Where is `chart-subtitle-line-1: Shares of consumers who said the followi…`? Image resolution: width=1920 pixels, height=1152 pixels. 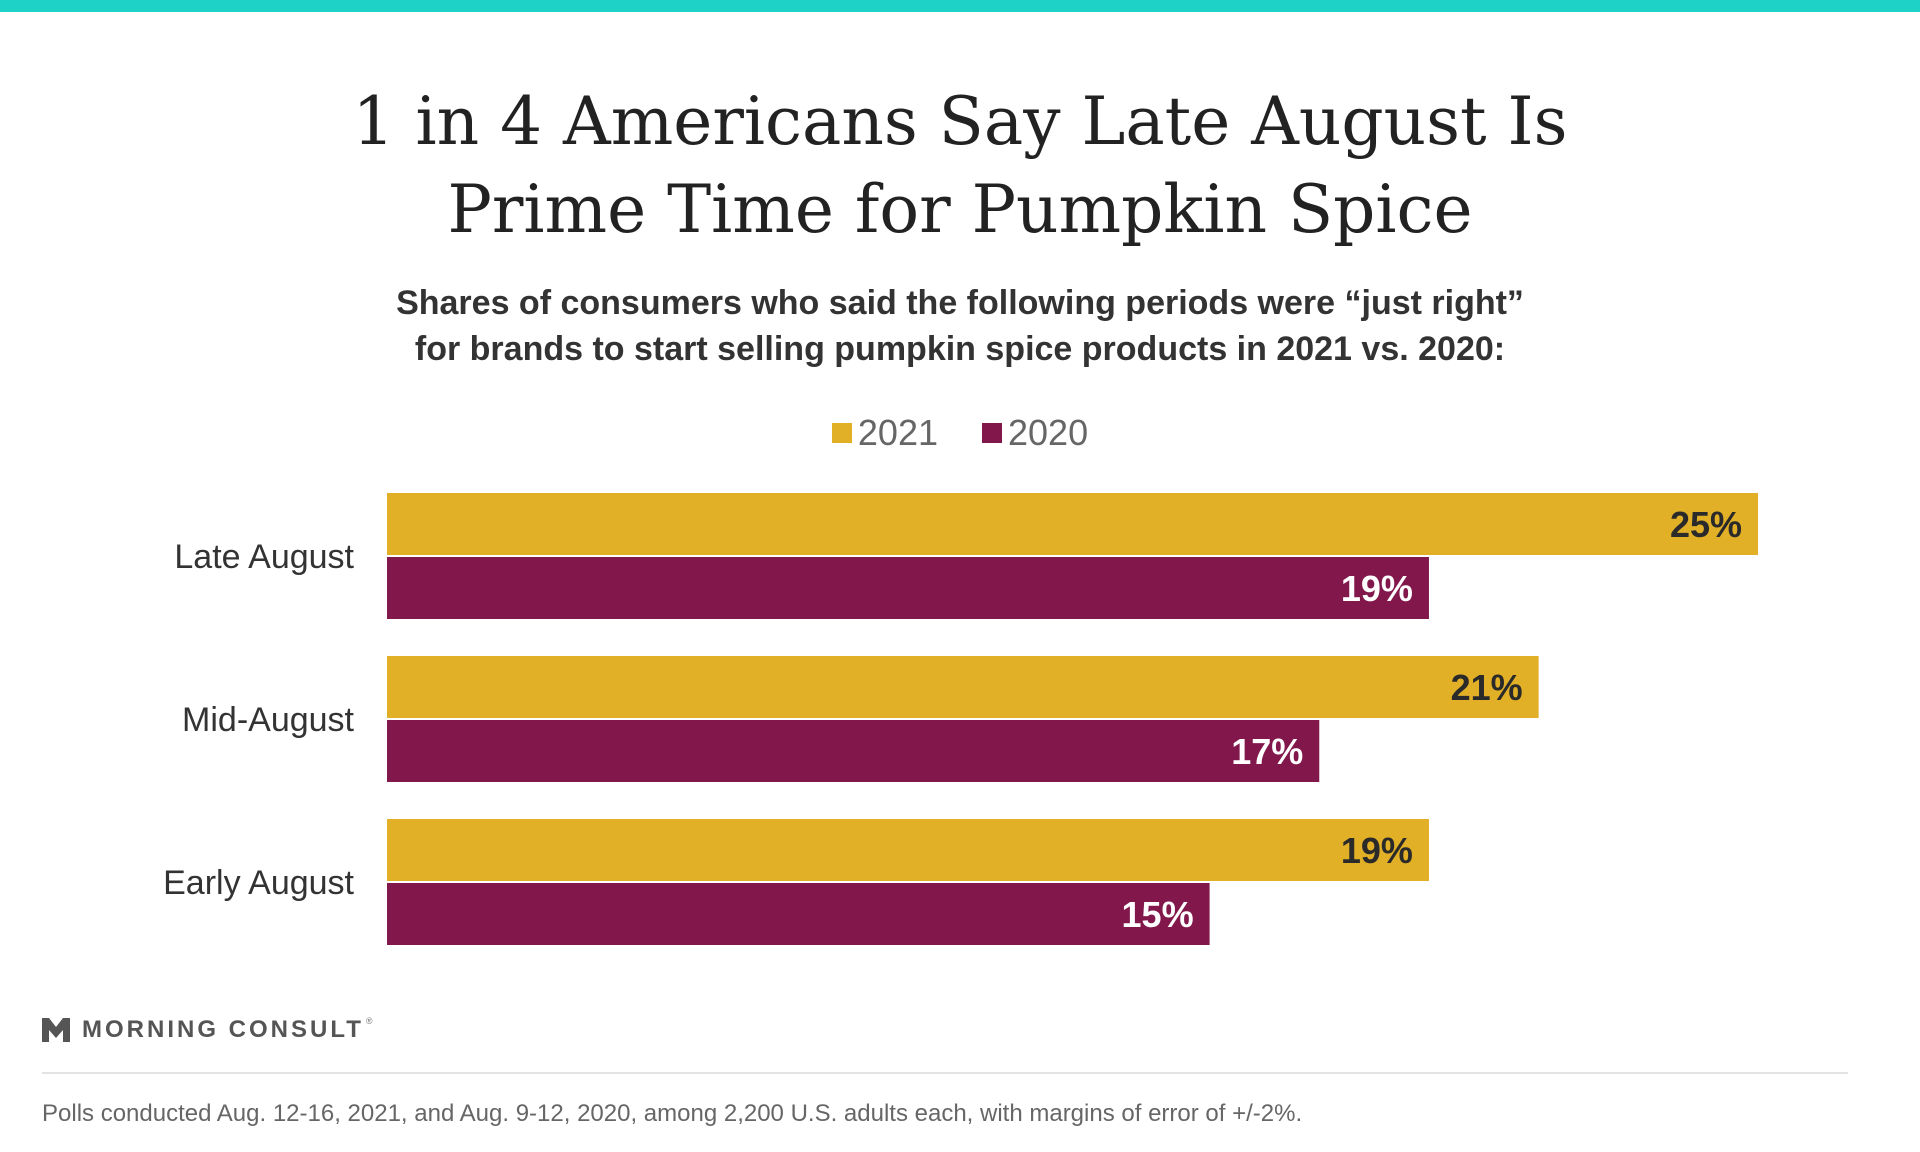
chart-subtitle-line-1: Shares of consumers who said the followi… is located at coordinates (960, 303).